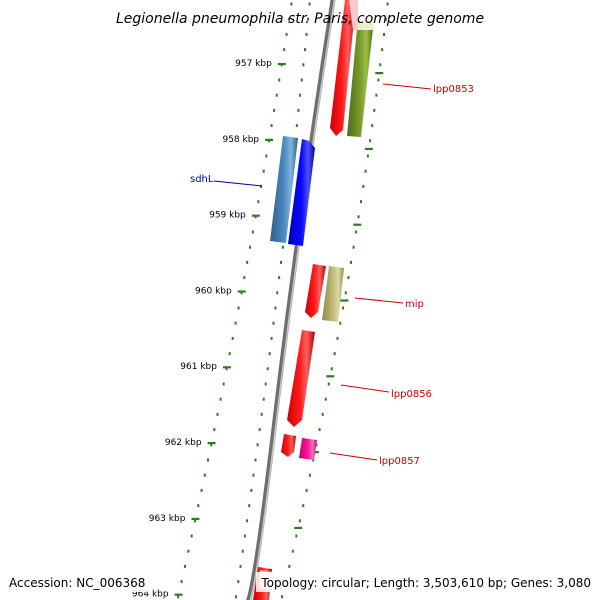  I want to click on footer-accession-bg, so click(77, 582).